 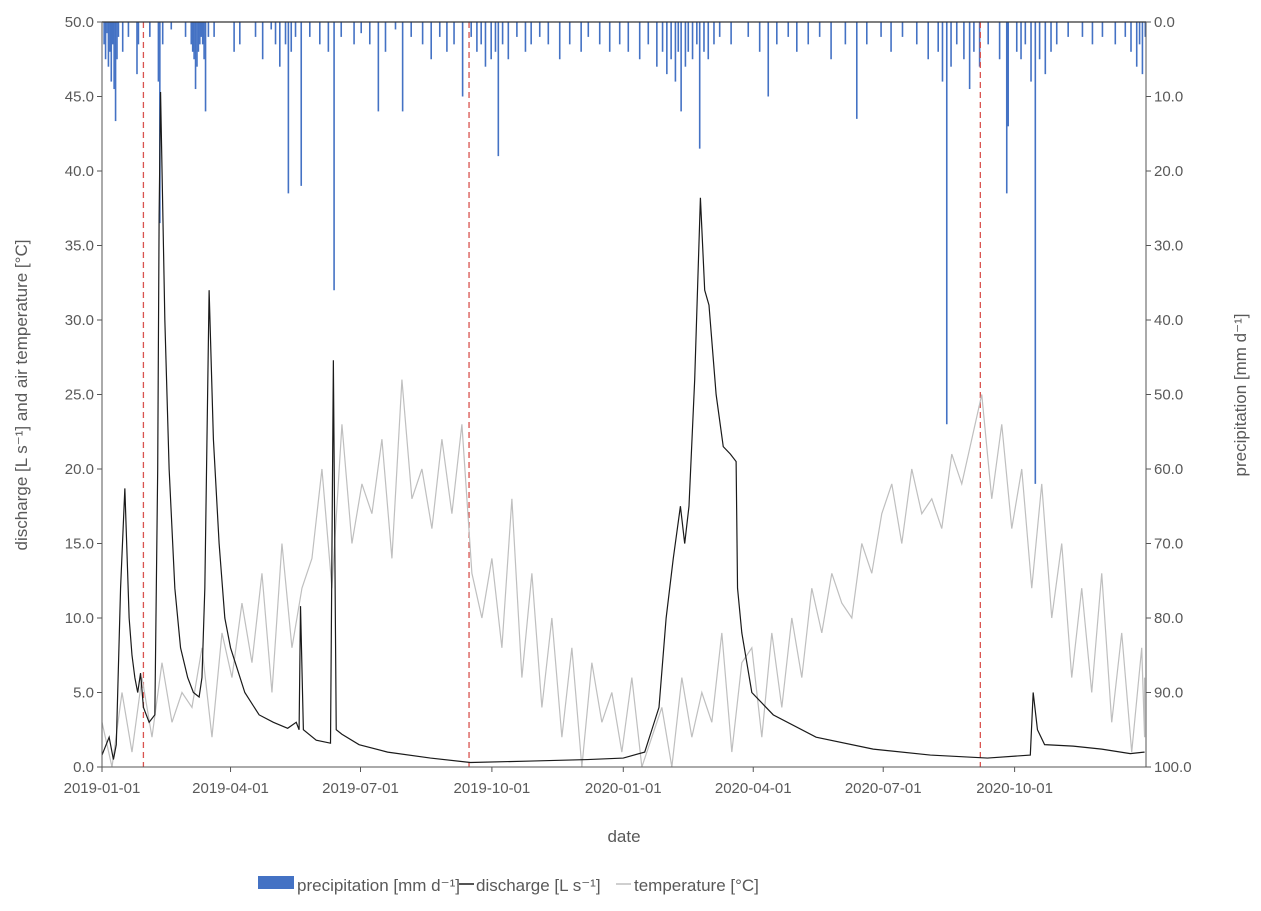 What do you see at coordinates (1014, 788) in the screenshot?
I see `x-tick-label: 2020-10-01` at bounding box center [1014, 788].